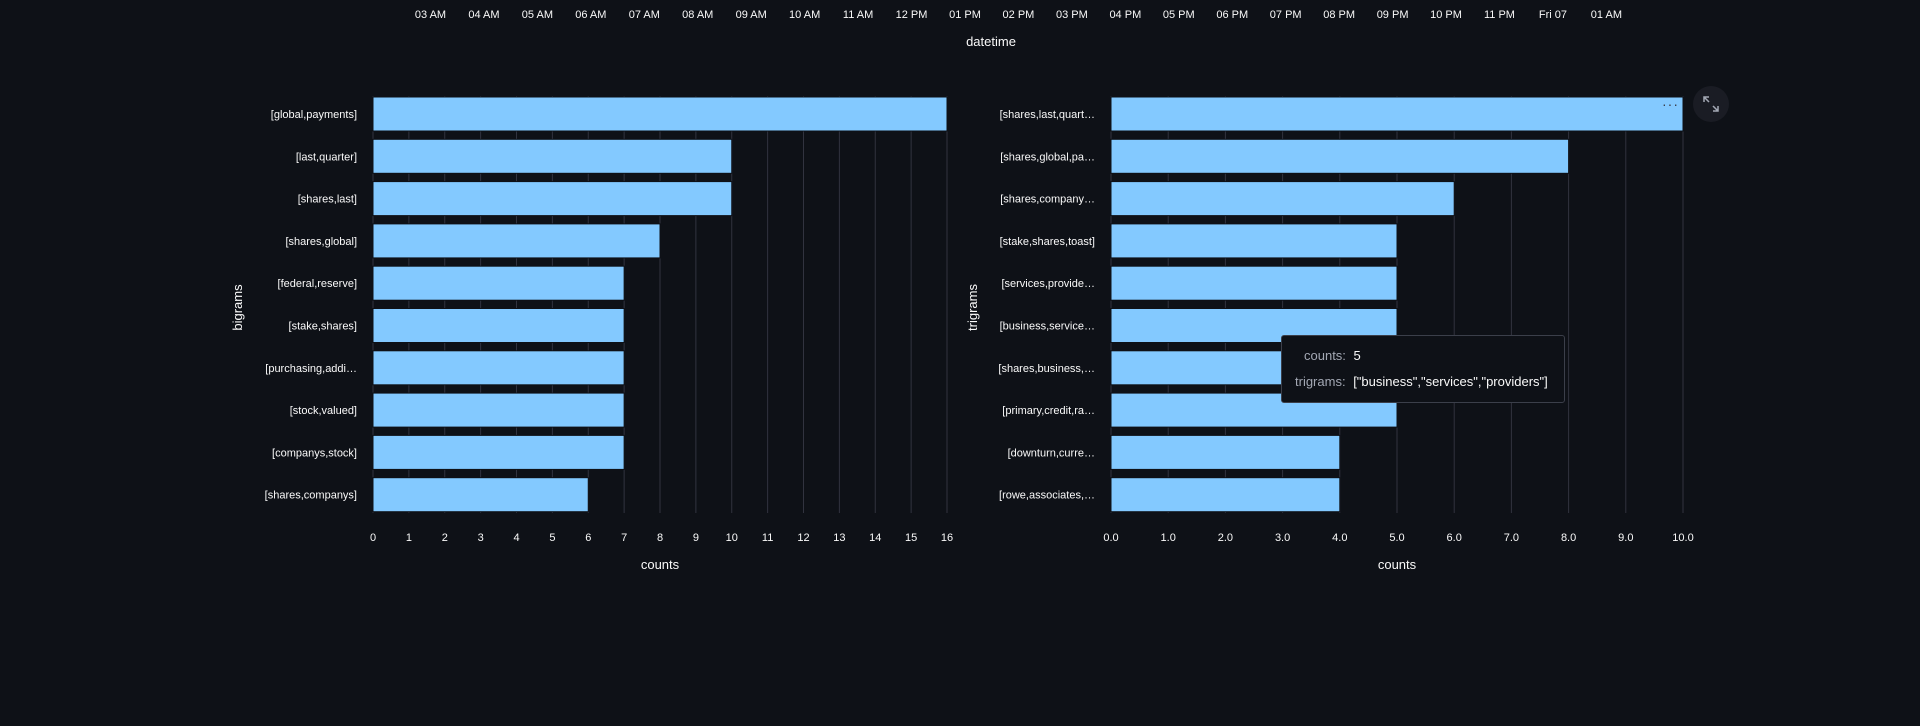  Describe the element at coordinates (481, 538) in the screenshot. I see `x-tick-label: 3` at that location.